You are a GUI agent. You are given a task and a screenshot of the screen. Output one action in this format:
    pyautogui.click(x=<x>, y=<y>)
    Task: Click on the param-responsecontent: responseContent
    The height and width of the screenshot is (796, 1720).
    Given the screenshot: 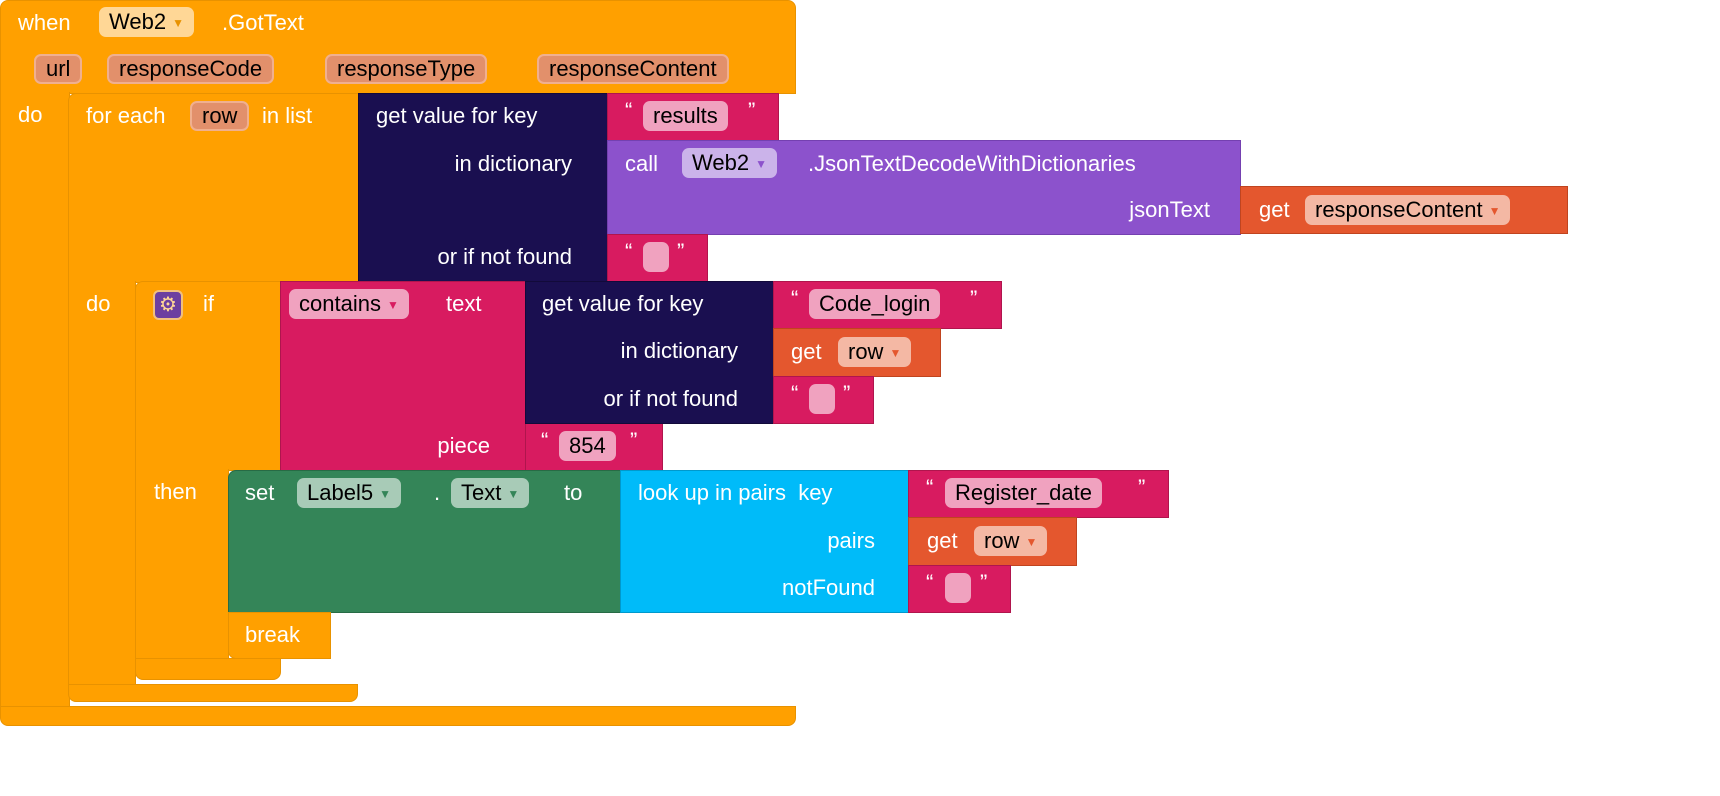 What is the action you would take?
    pyautogui.click(x=633, y=69)
    